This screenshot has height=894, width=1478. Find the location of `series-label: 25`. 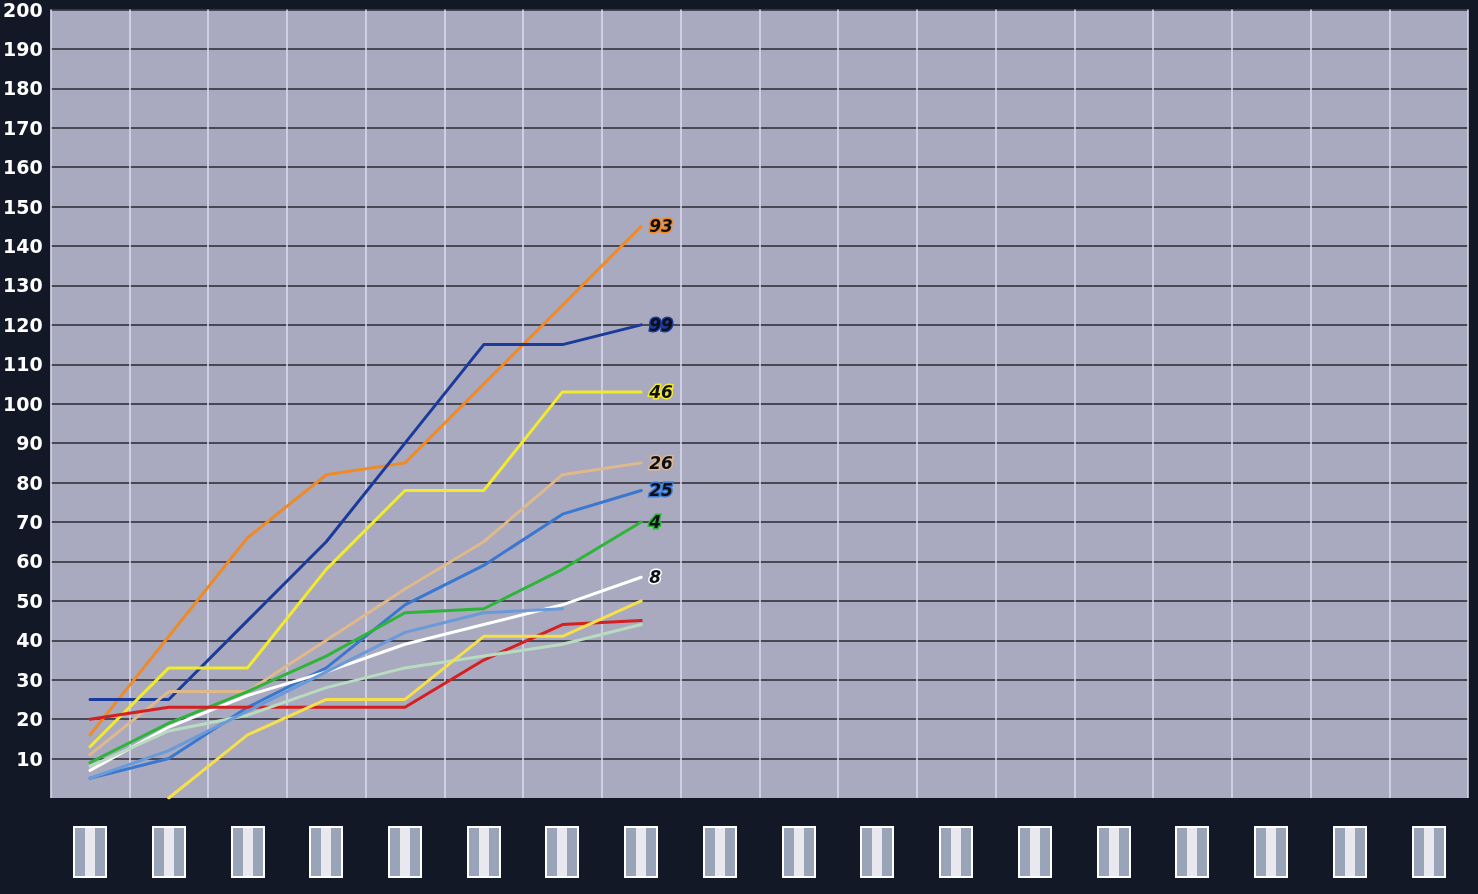

series-label: 25 is located at coordinates (661, 490).